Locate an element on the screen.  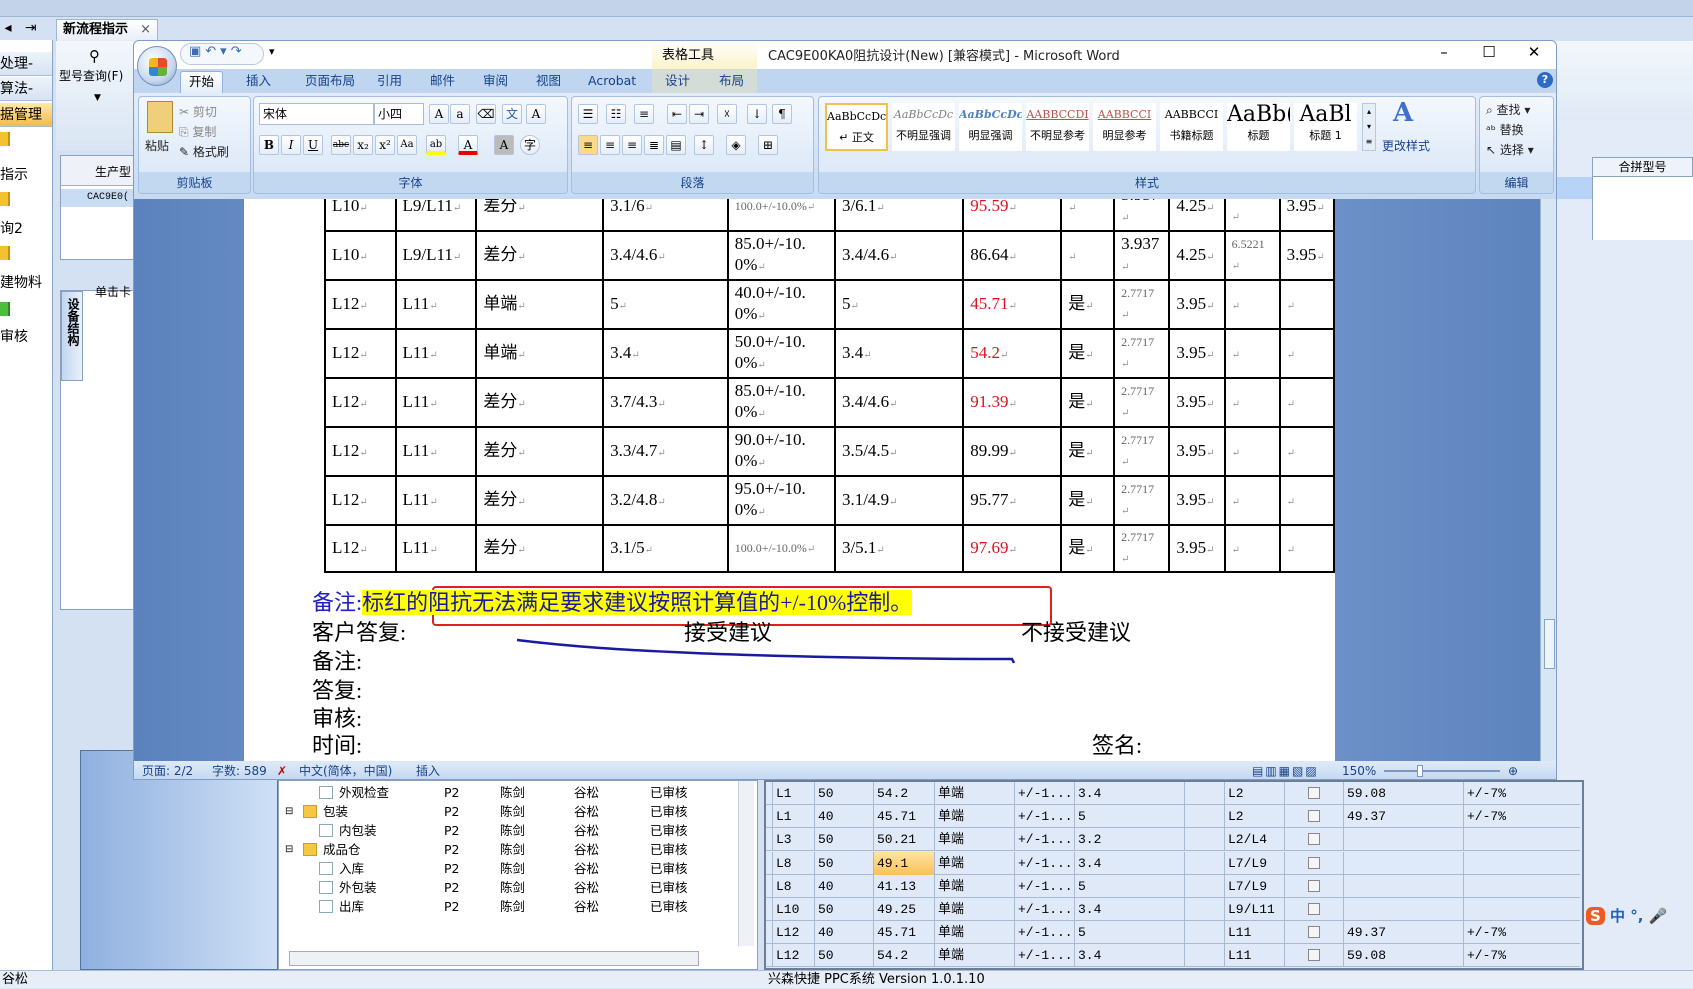
reject-option: 不接受建议 is located at coordinates (1076, 632).